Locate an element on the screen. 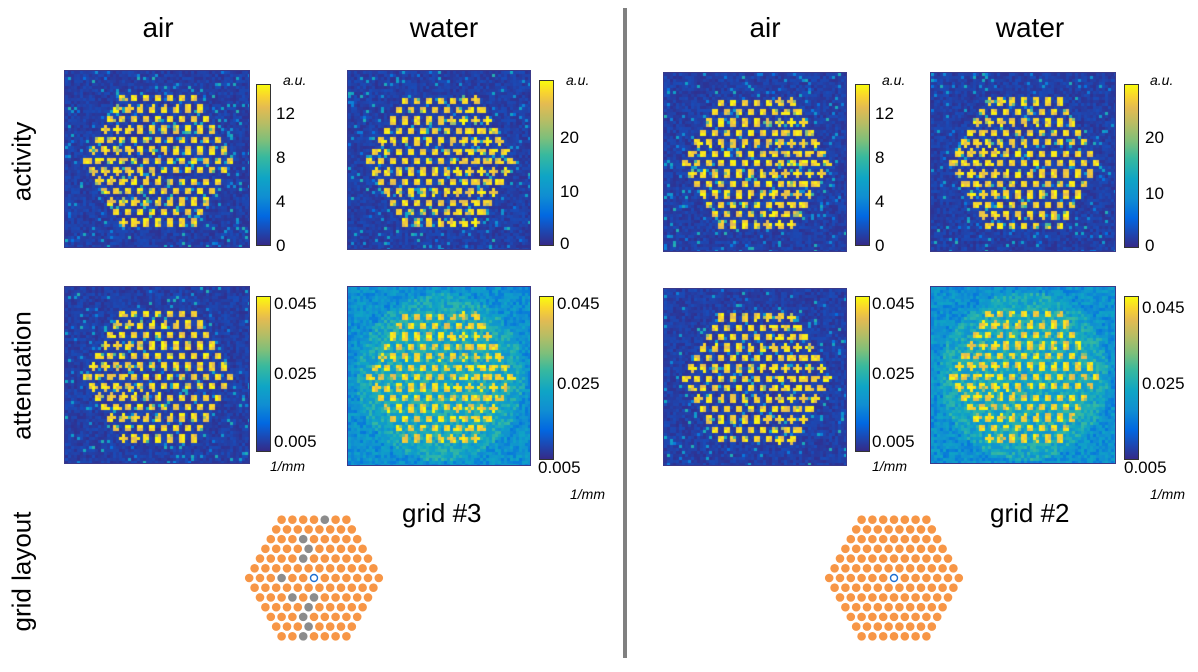 This screenshot has height=672, width=1198. heatmap-attenuation-water-right is located at coordinates (1023, 375).